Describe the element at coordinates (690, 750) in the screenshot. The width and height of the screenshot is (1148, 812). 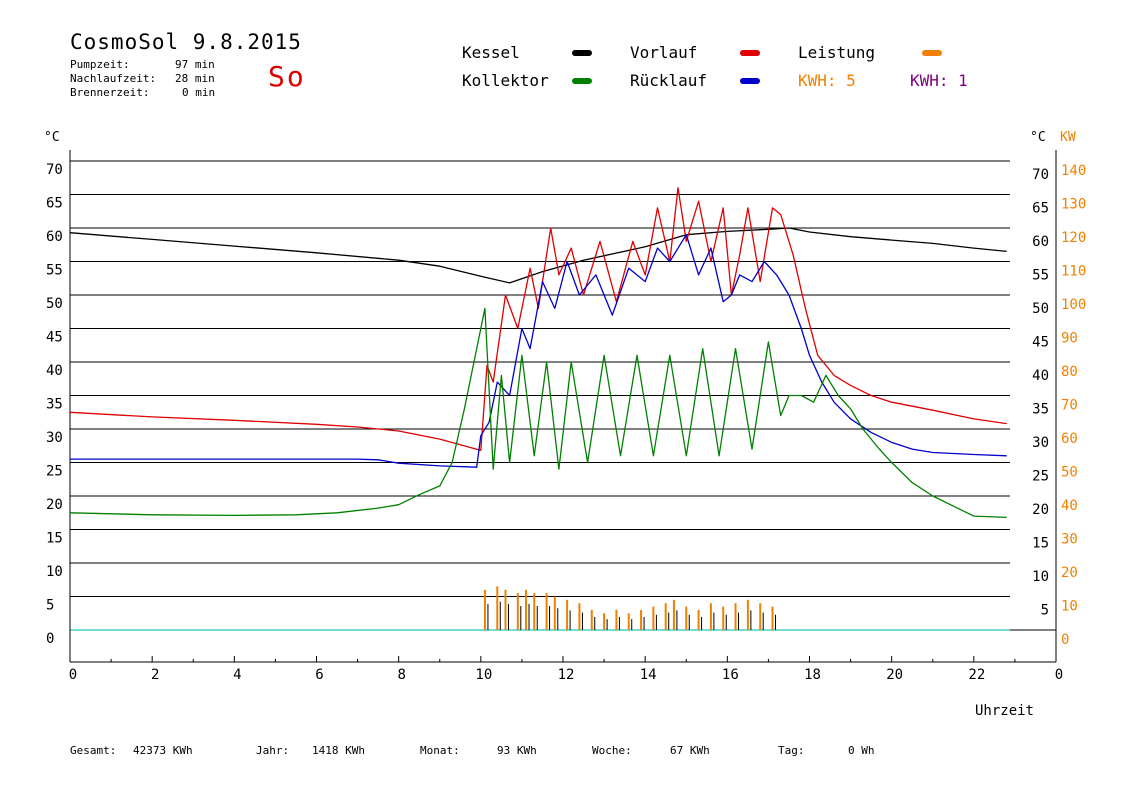
I see `footer-woche-value: 67 KWh` at that location.